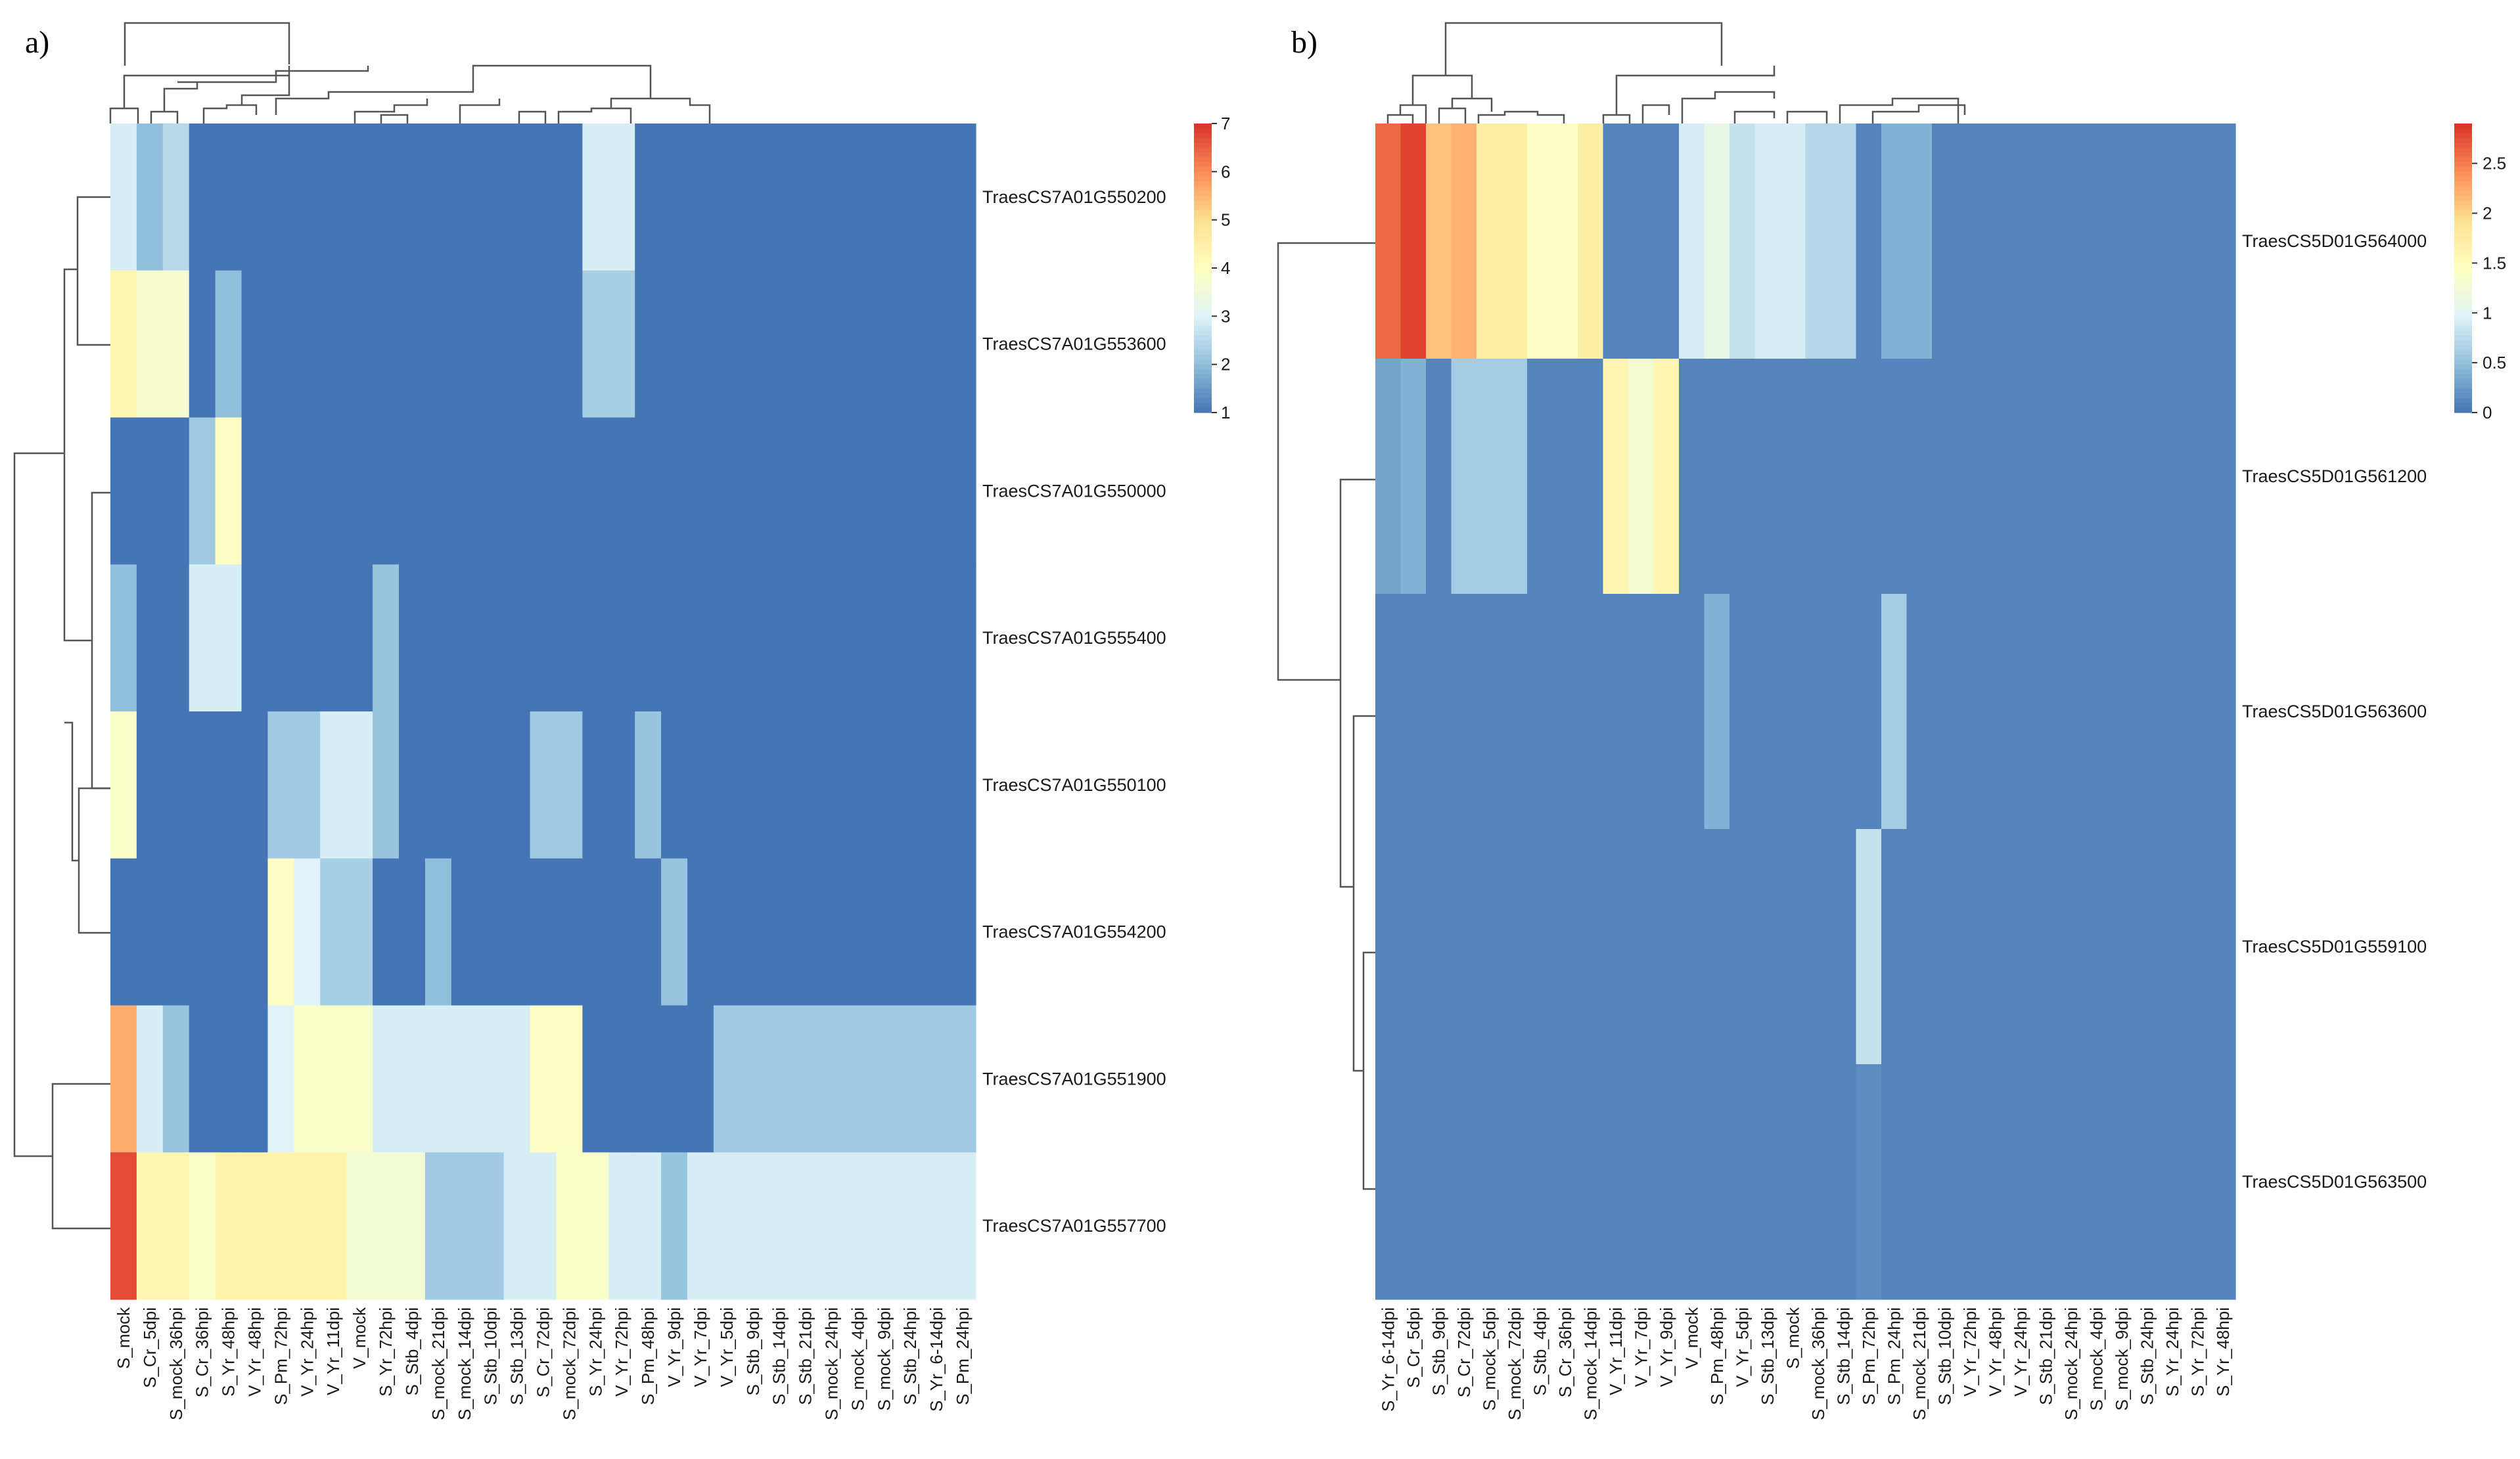  I want to click on column-label: S_Stb_13dpi, so click(1767, 1356).